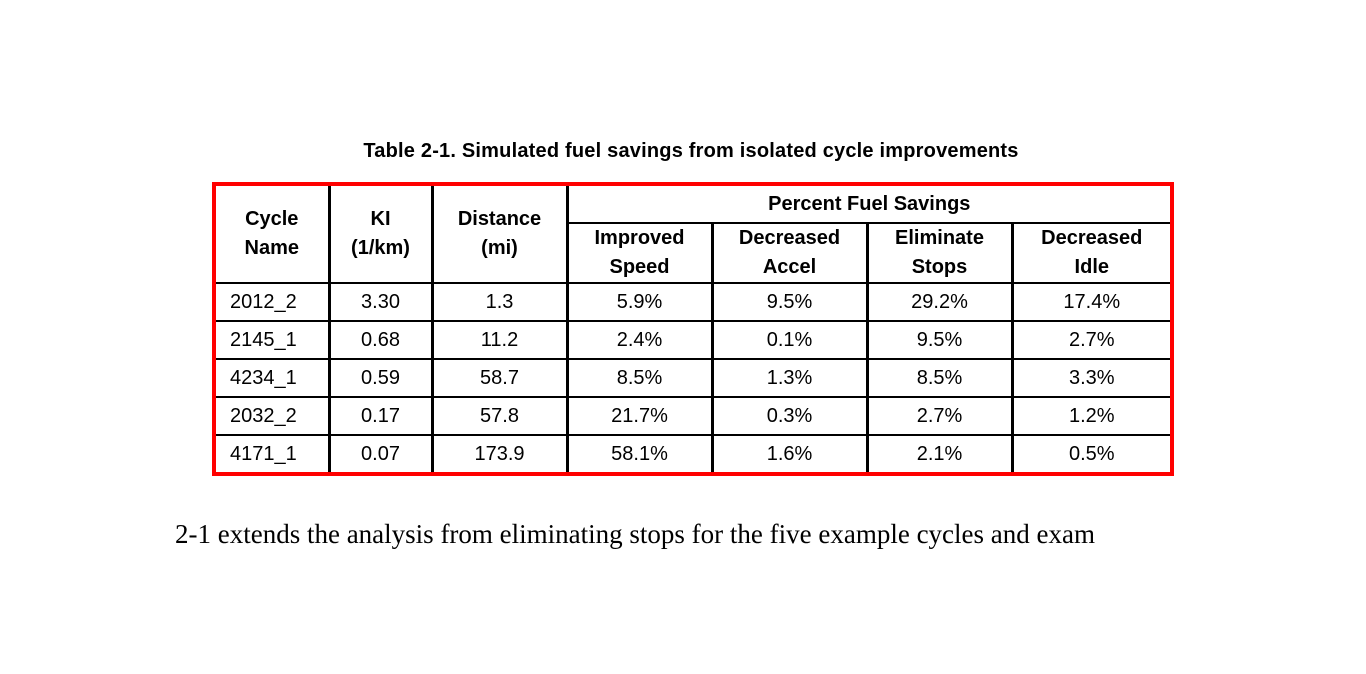 This screenshot has height=674, width=1366. Describe the element at coordinates (380, 340) in the screenshot. I see `cell-ki: 0.68` at that location.